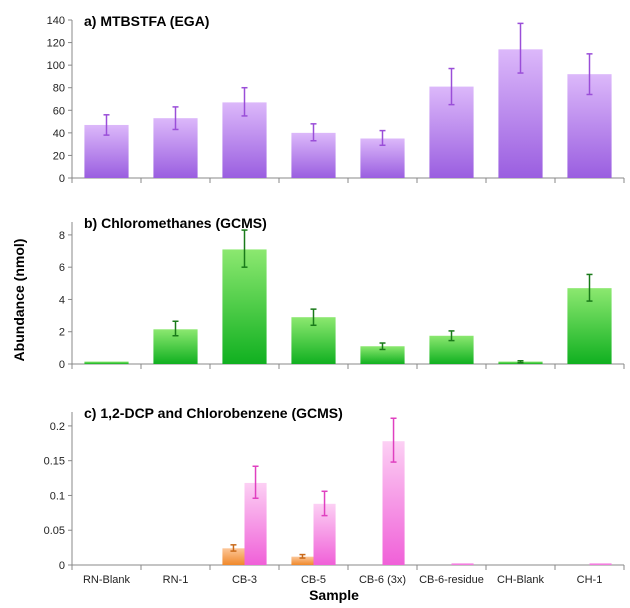 Image resolution: width=630 pixels, height=608 pixels. Describe the element at coordinates (213, 413) in the screenshot. I see `panel-title: c) 1,2-DCP and Chlorobenzene (GCMS)` at that location.